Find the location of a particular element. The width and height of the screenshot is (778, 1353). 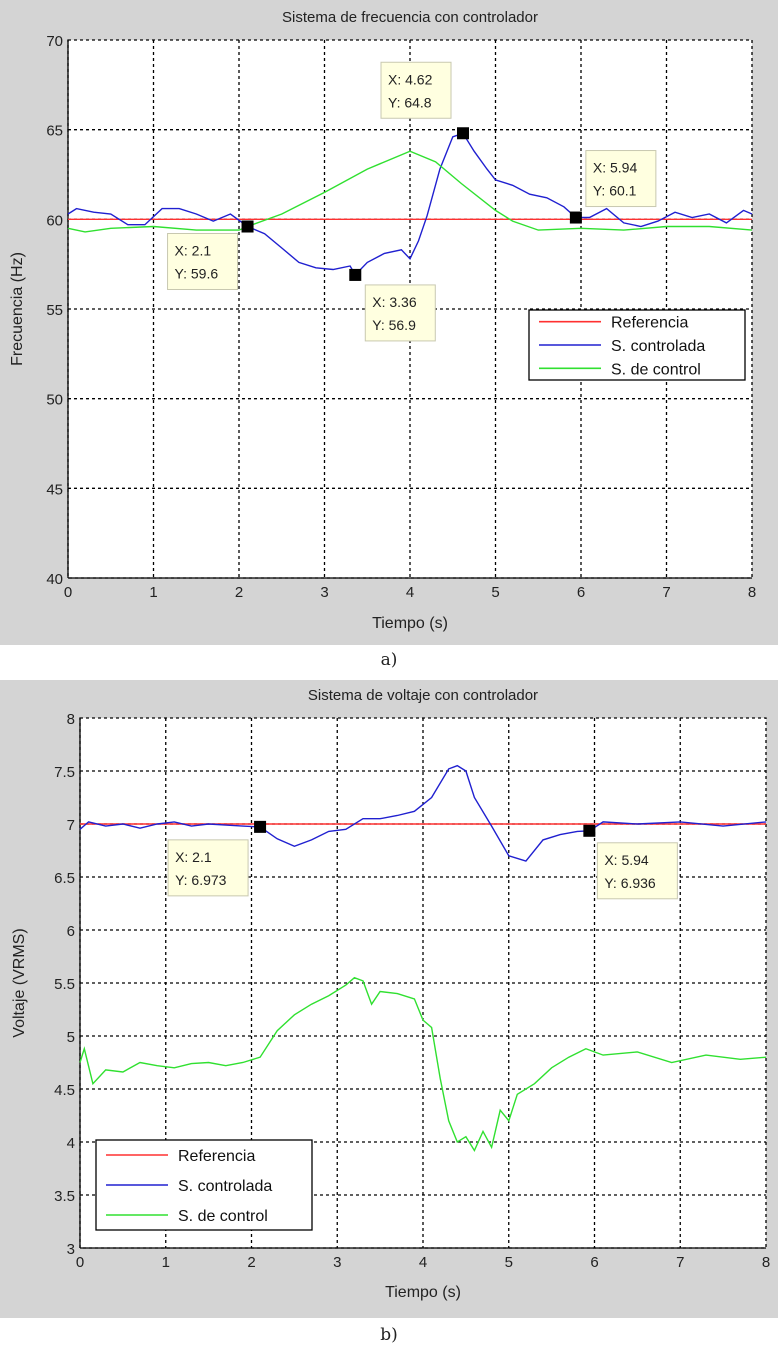

y-tick-label: 5 is located at coordinates (71, 1037).